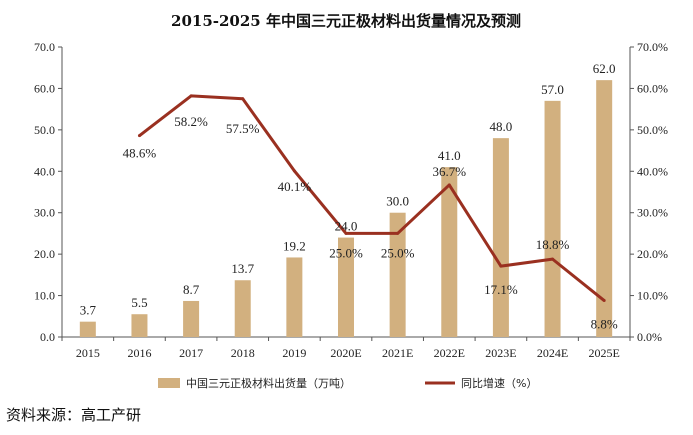 The height and width of the screenshot is (435, 693). I want to click on x-tick-label: 2021E, so click(397, 353).